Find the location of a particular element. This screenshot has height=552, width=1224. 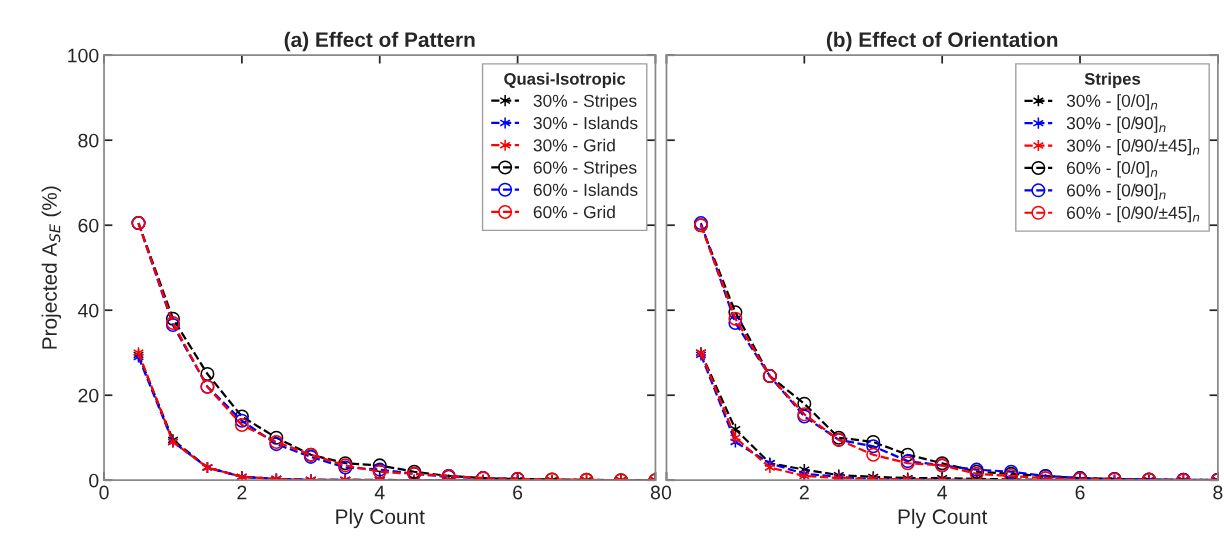

y-tick-label: 0 is located at coordinates (94, 480).